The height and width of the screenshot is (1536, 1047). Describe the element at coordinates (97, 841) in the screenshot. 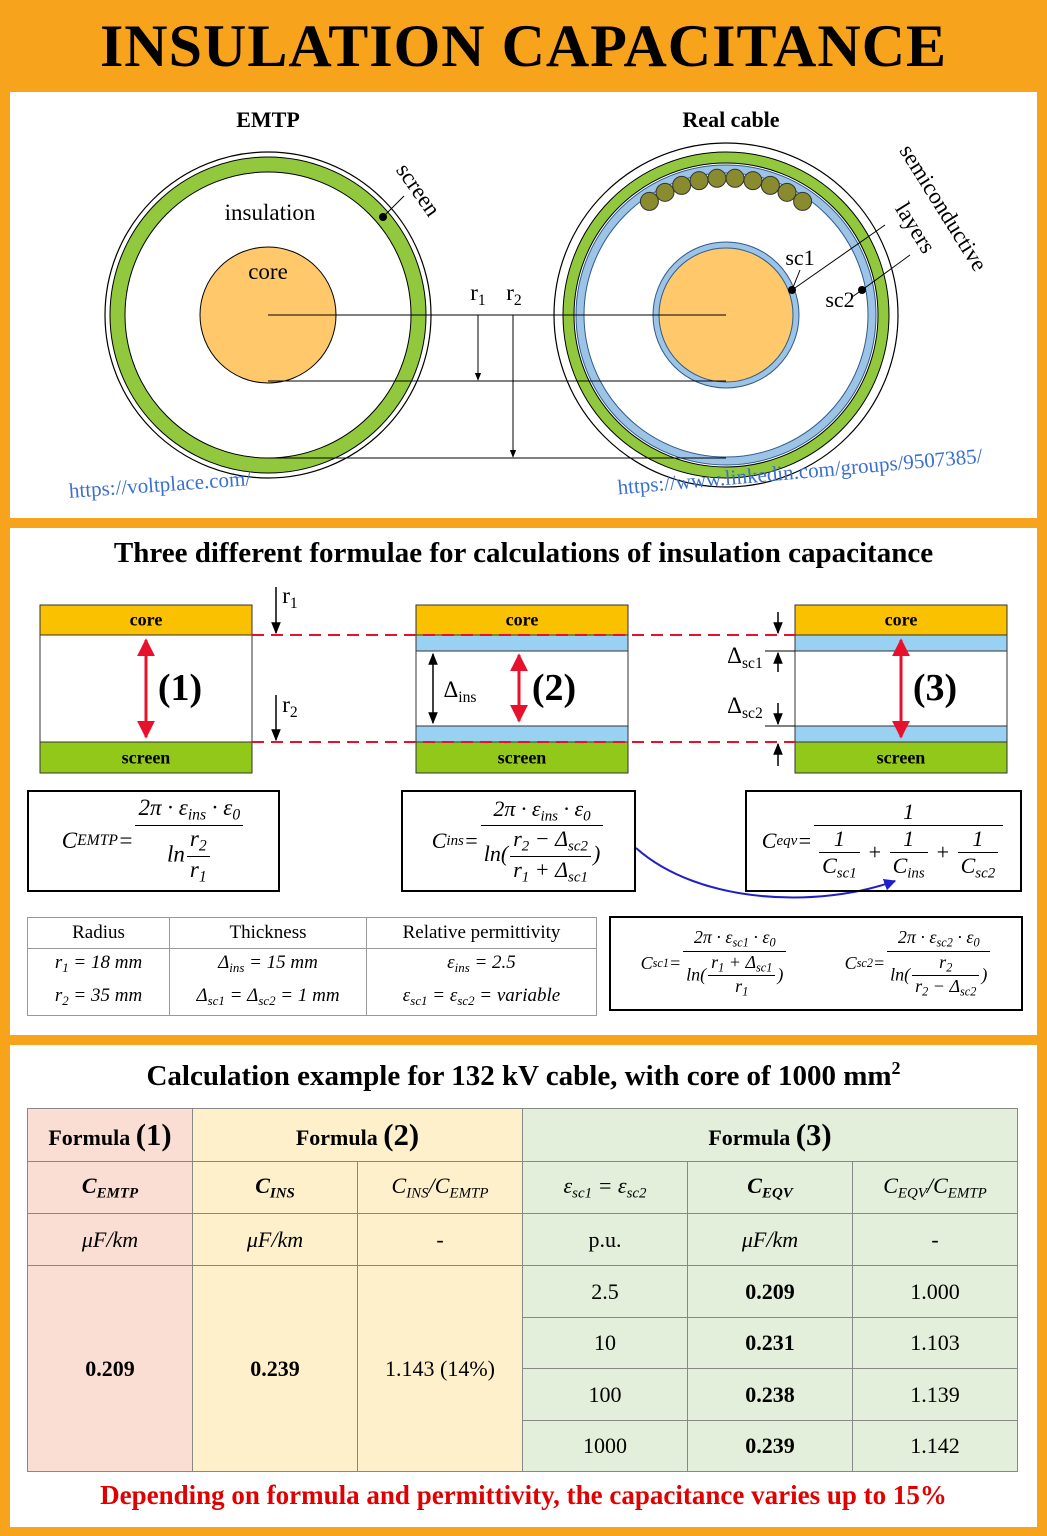

I see `subscript: EMTP` at that location.